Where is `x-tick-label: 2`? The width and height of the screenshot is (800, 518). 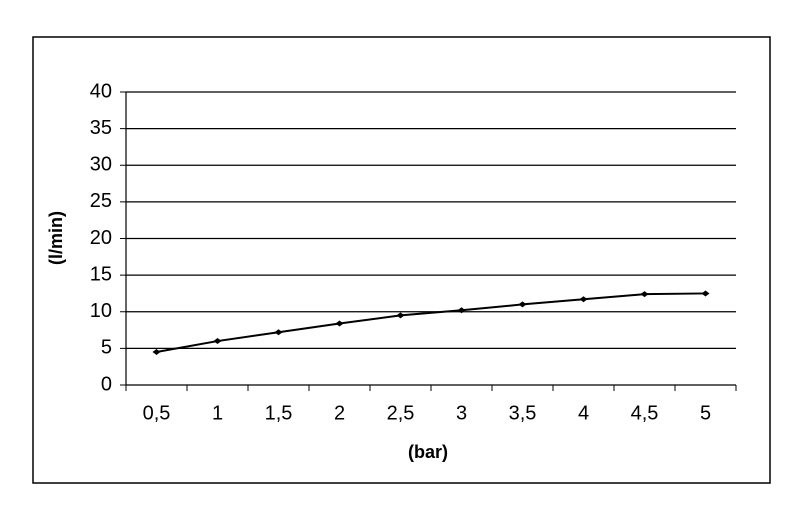
x-tick-label: 2 is located at coordinates (339, 413).